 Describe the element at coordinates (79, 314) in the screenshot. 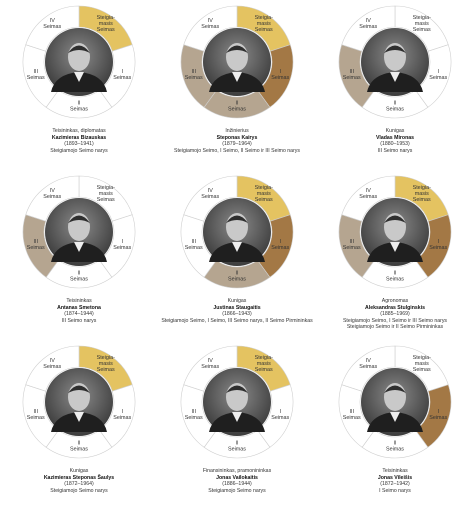

I see `member-years: (1874–1944)` at that location.